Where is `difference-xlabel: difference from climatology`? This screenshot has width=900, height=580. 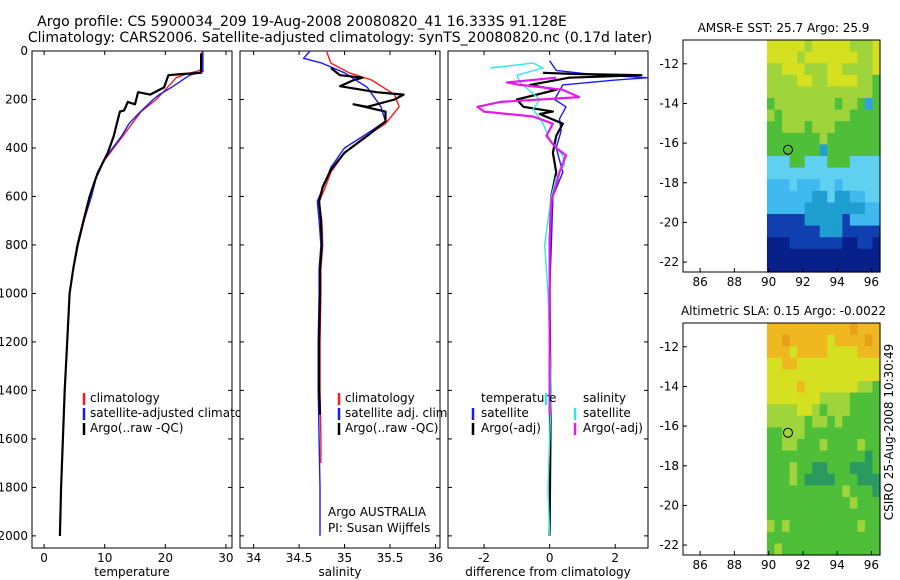 difference-xlabel: difference from climatology is located at coordinates (548, 572).